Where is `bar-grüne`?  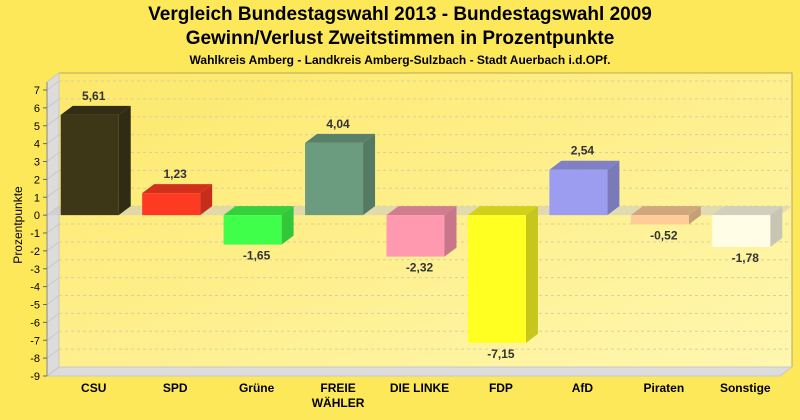
bar-grüne is located at coordinates (258, 225).